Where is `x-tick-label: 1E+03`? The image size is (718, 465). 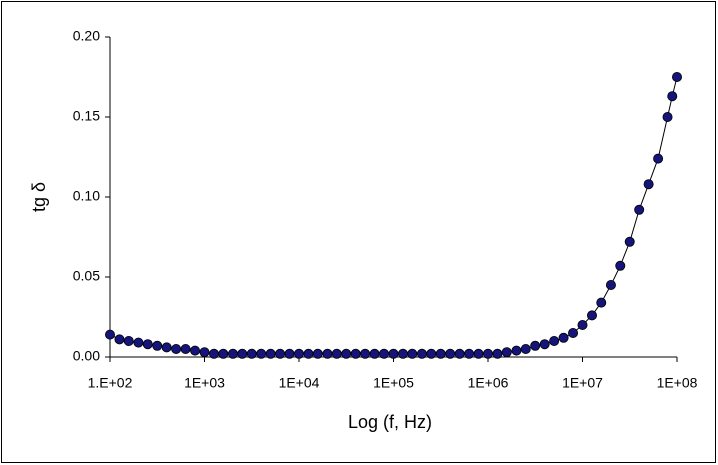 x-tick-label: 1E+03 is located at coordinates (204, 383).